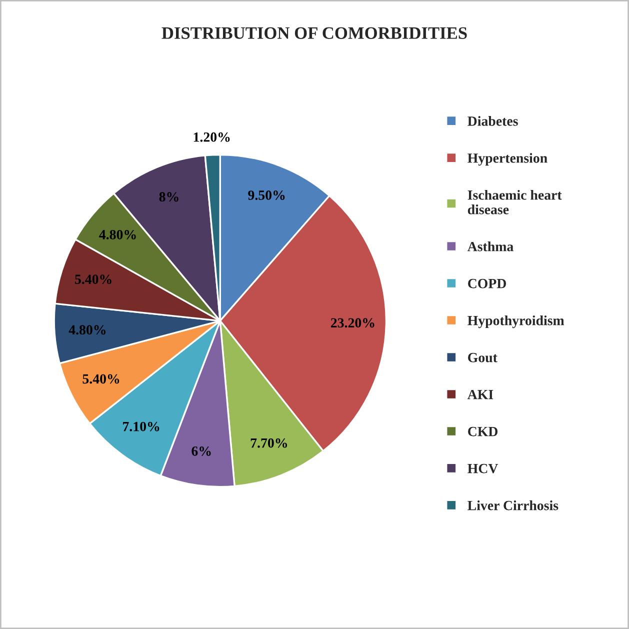 The height and width of the screenshot is (629, 629). Describe the element at coordinates (314, 33) in the screenshot. I see `chart-title: DISTRIBUTION OF COMORBIDITIES` at that location.